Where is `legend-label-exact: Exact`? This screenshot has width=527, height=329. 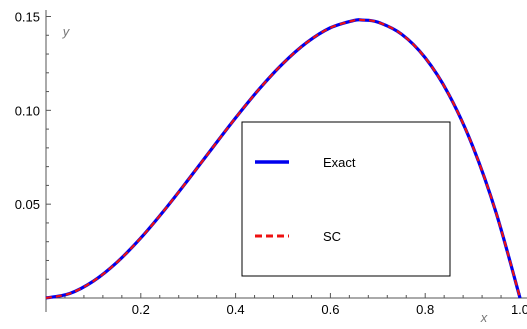
legend-label-exact: Exact is located at coordinates (339, 162).